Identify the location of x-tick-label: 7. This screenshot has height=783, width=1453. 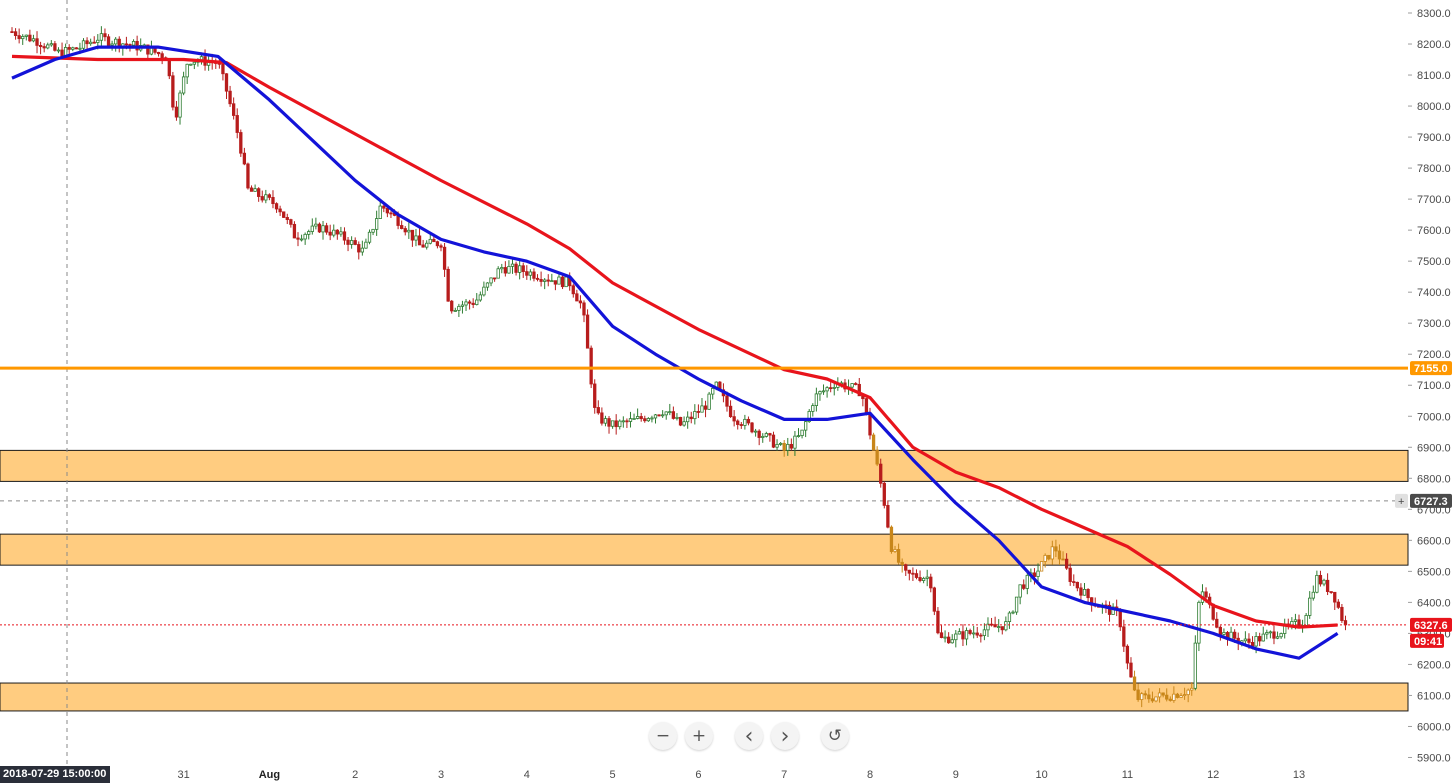
(784, 775).